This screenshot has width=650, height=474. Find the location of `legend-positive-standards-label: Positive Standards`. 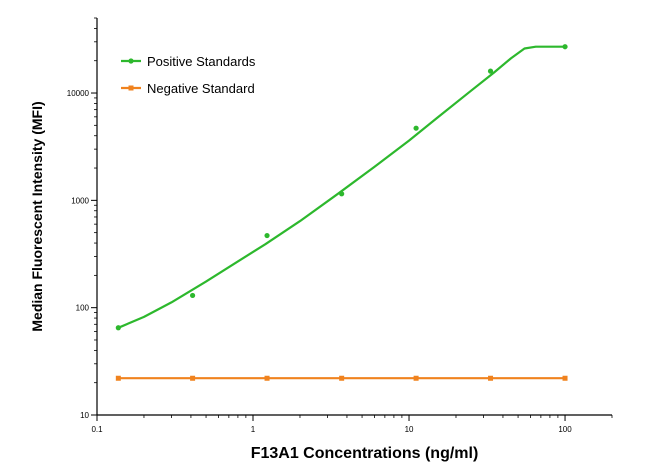

legend-positive-standards-label: Positive Standards is located at coordinates (201, 61).